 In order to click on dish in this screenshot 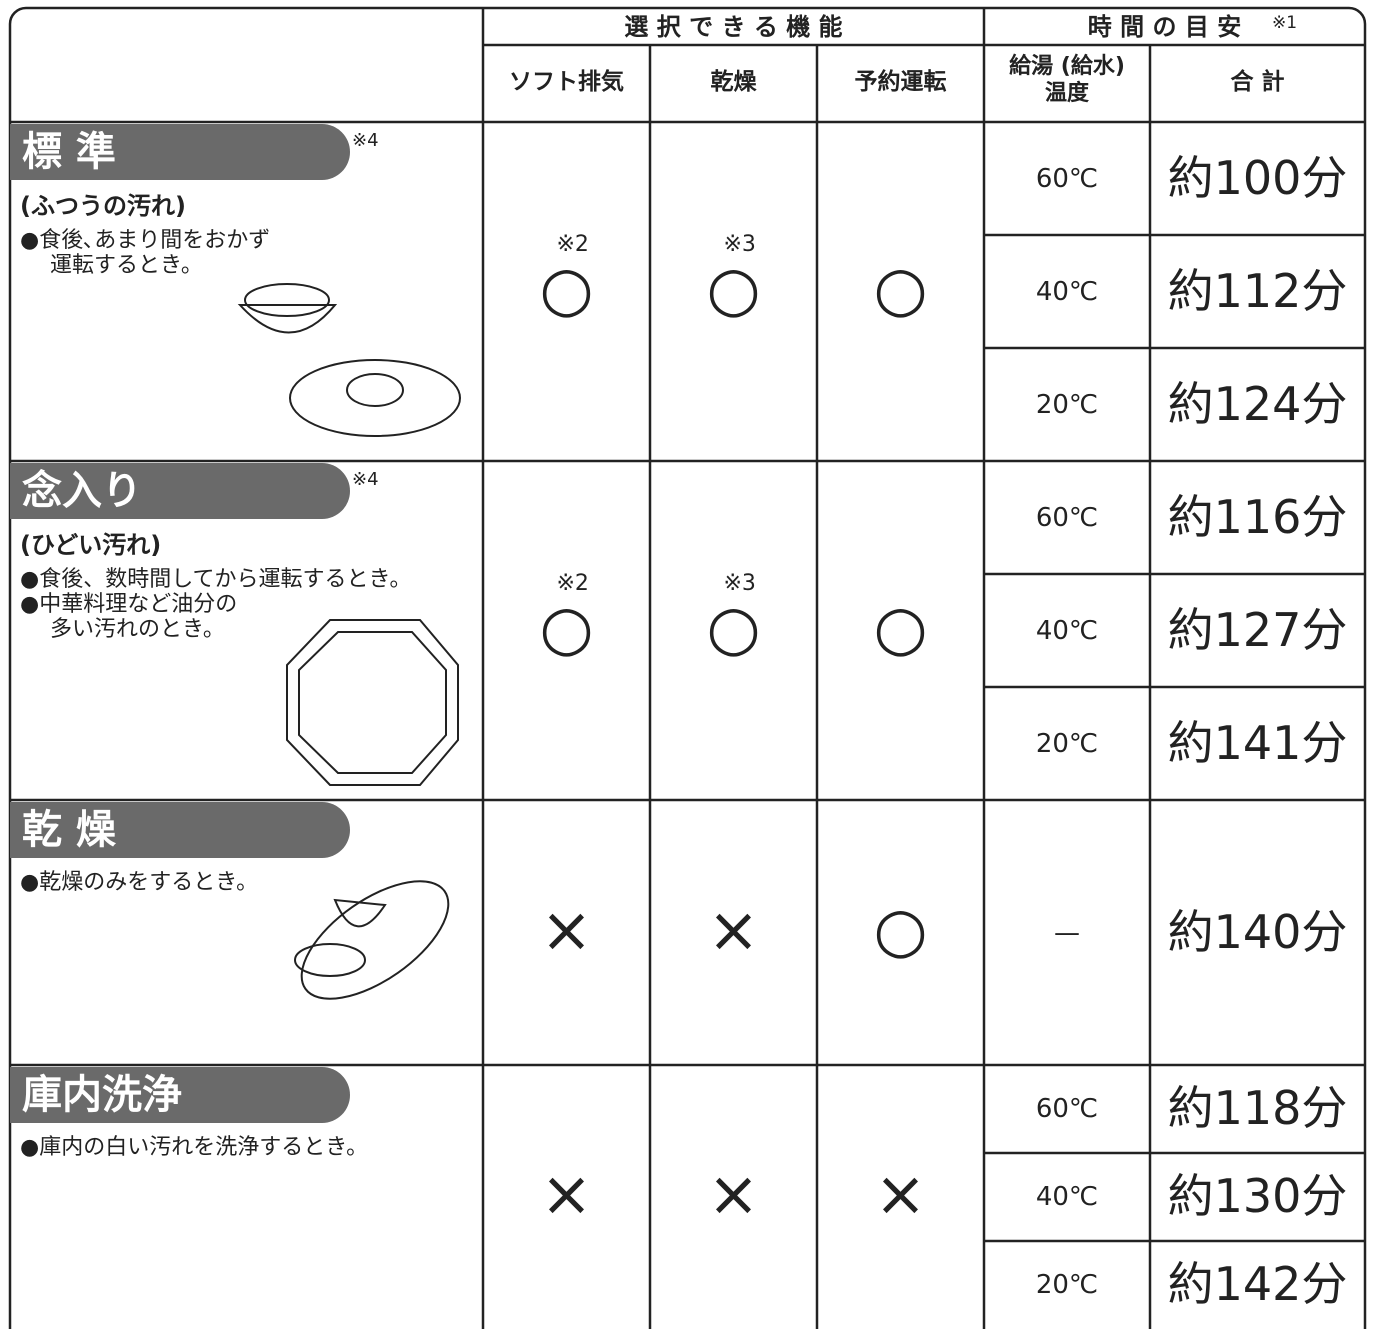, I will do `click(375, 940)`.